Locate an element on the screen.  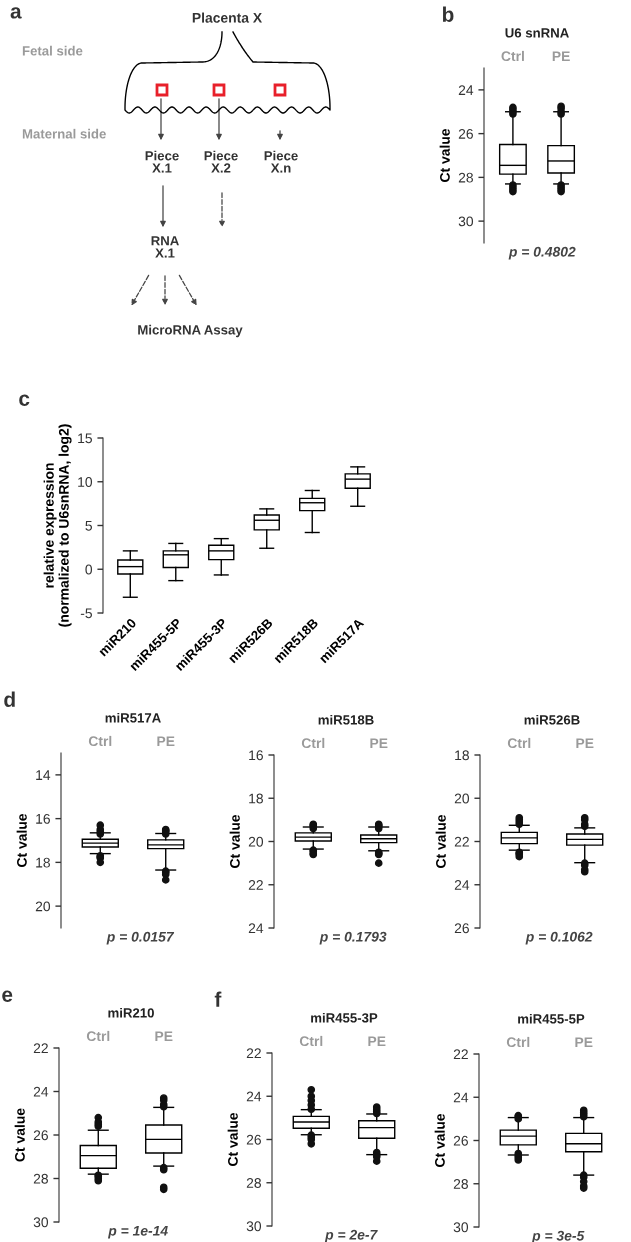
chart-title: miR518B is located at coordinates (346, 719).